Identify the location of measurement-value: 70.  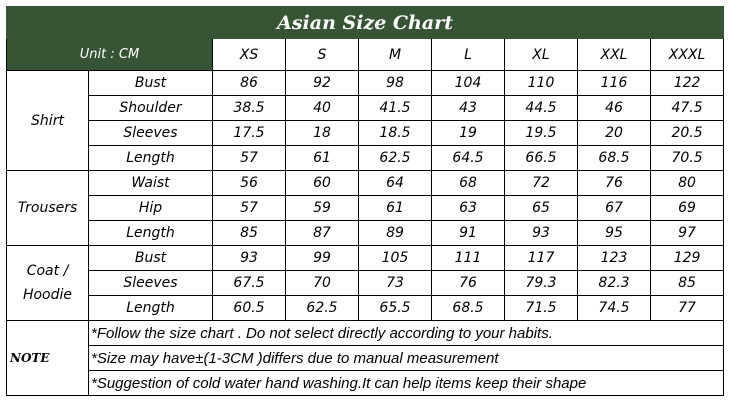
(322, 283).